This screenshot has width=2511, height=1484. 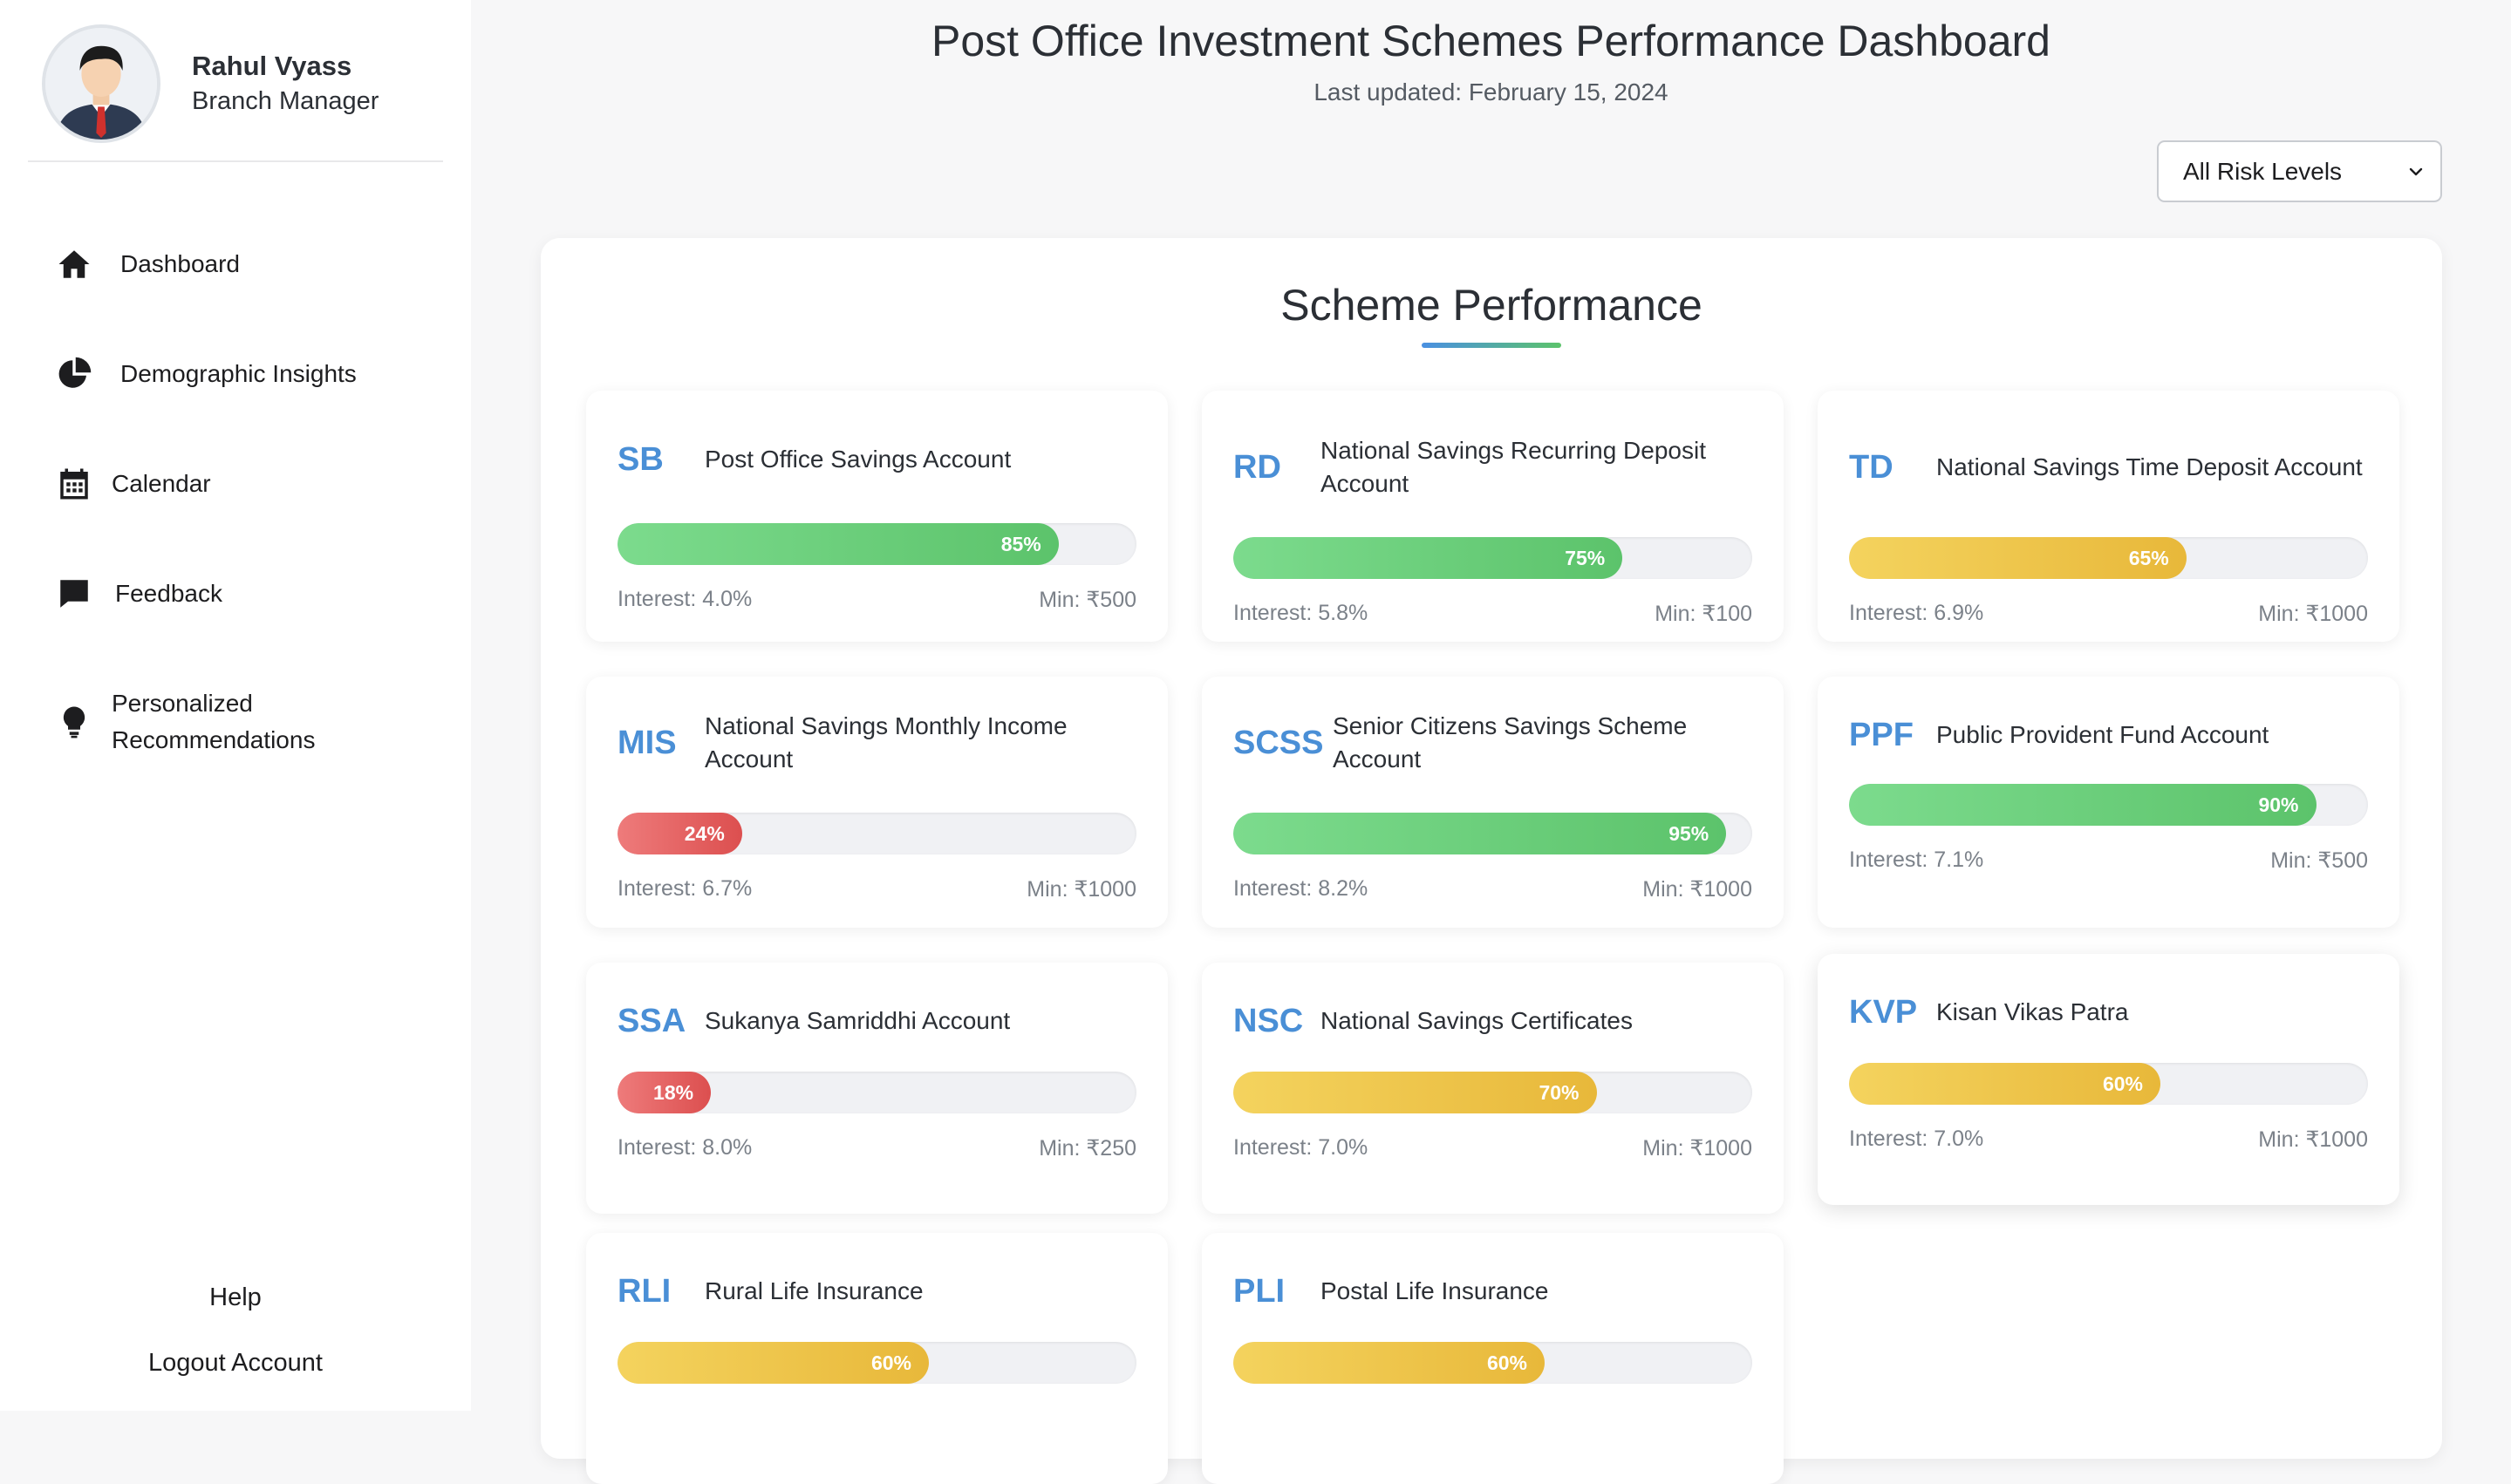 I want to click on nav-item-dashboard: Dashboard, so click(x=147, y=264).